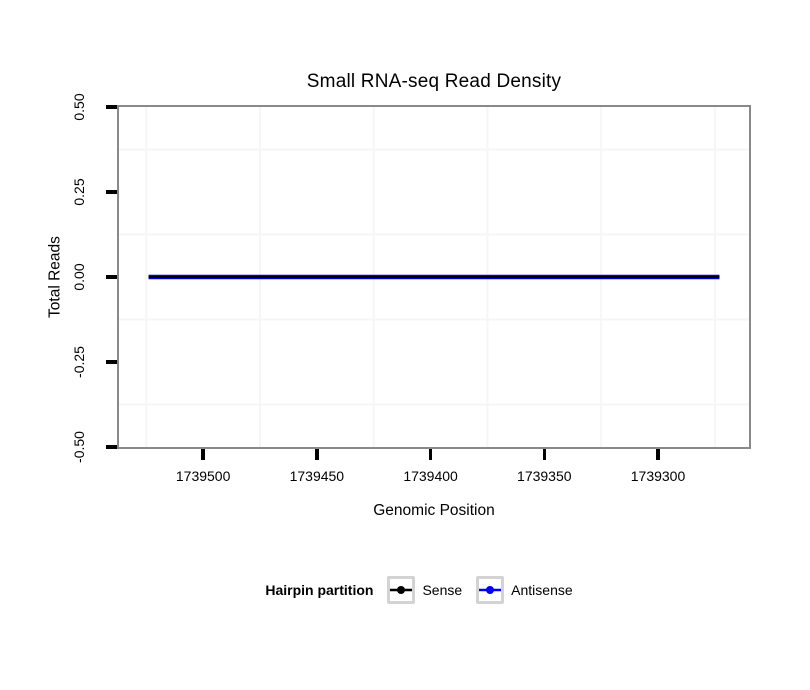 This screenshot has height=690, width=810. I want to click on legend-entry-sense: Sense, so click(424, 590).